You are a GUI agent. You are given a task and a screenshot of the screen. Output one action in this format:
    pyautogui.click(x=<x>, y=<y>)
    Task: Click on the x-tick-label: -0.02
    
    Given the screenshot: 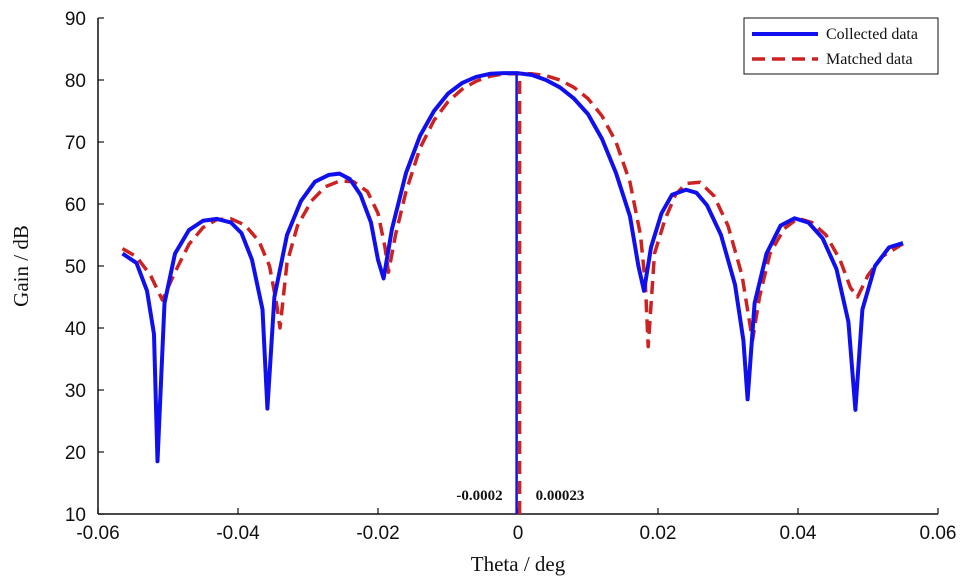 What is the action you would take?
    pyautogui.click(x=377, y=533)
    